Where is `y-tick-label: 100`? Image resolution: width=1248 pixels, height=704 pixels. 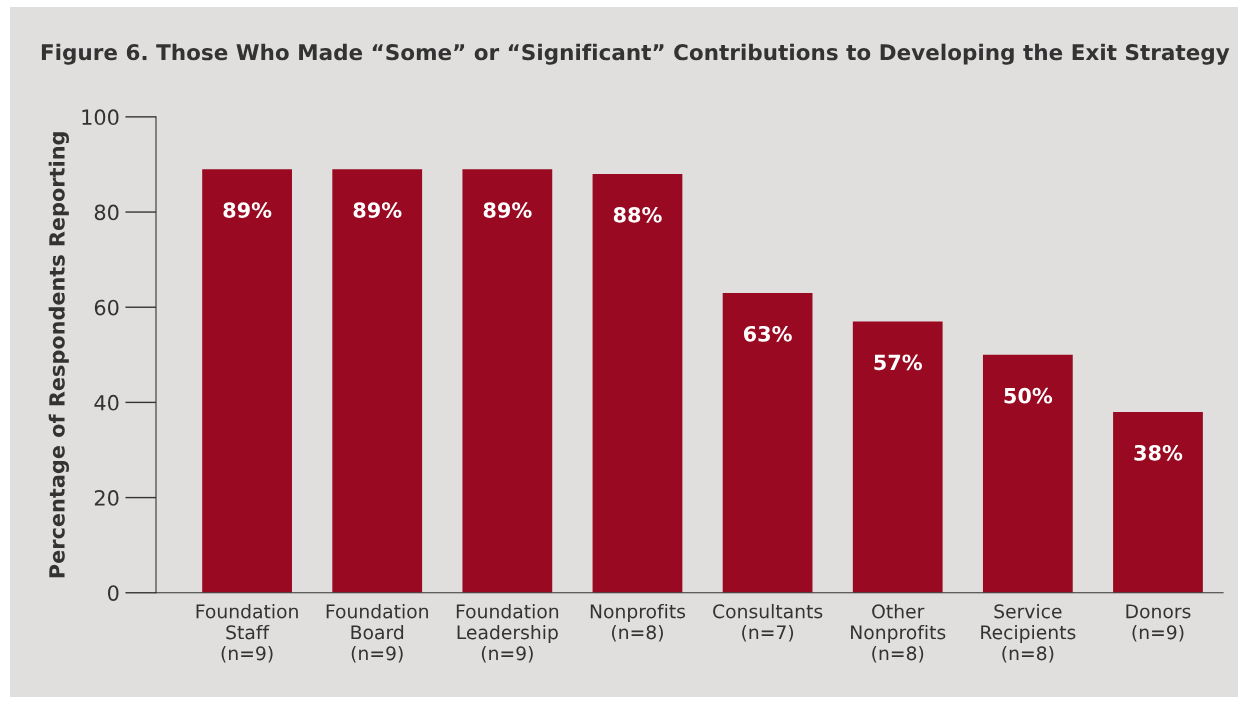 y-tick-label: 100 is located at coordinates (100, 117).